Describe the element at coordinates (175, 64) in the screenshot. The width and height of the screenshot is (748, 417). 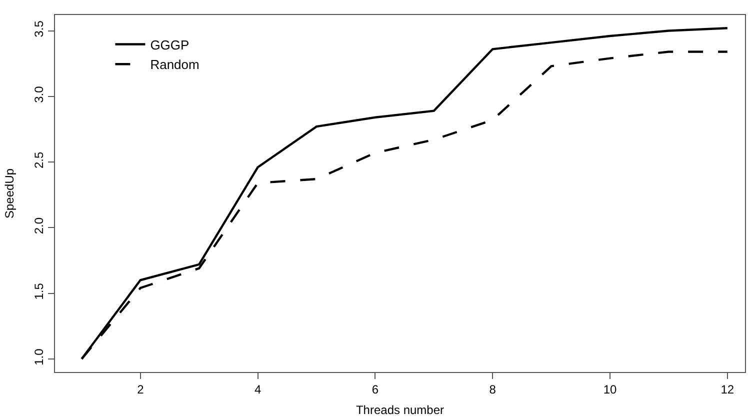
I see `legend-label: Random` at that location.